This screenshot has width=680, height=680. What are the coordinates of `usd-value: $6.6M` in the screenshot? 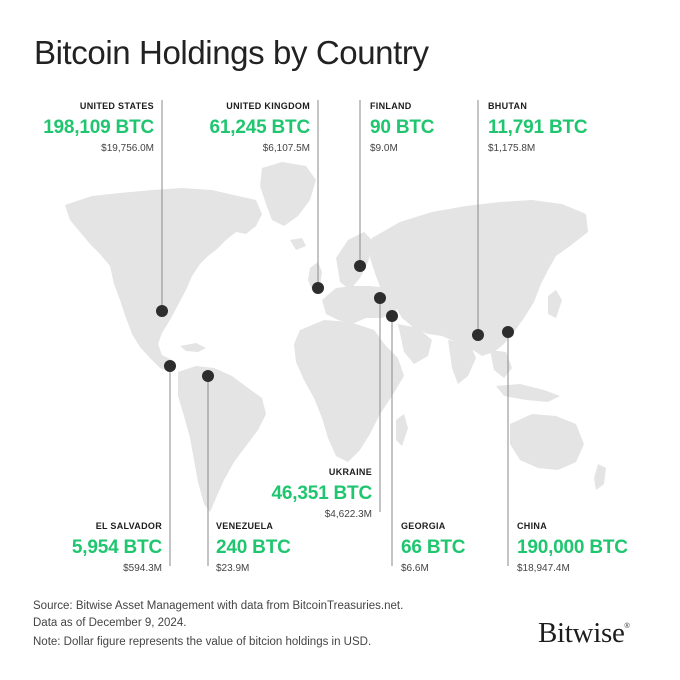 It's located at (415, 568).